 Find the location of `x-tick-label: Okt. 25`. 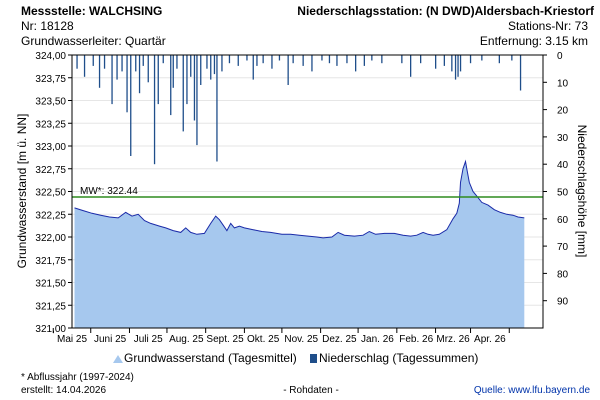

x-tick-label: Okt. 25 is located at coordinates (263, 339).